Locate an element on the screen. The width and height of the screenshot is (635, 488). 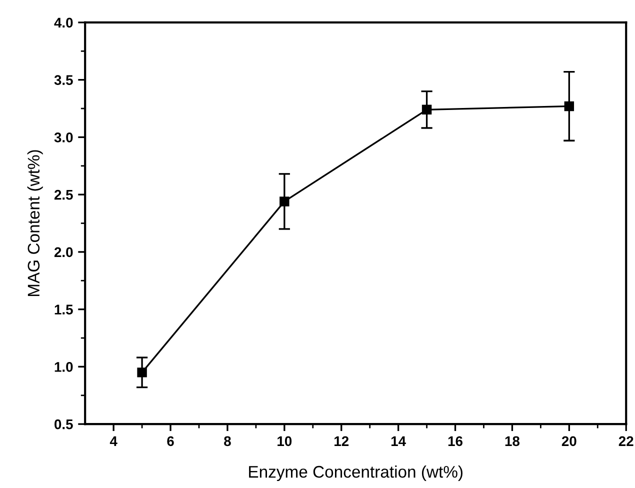
y-tick-label: 4.0 is located at coordinates (63, 23).